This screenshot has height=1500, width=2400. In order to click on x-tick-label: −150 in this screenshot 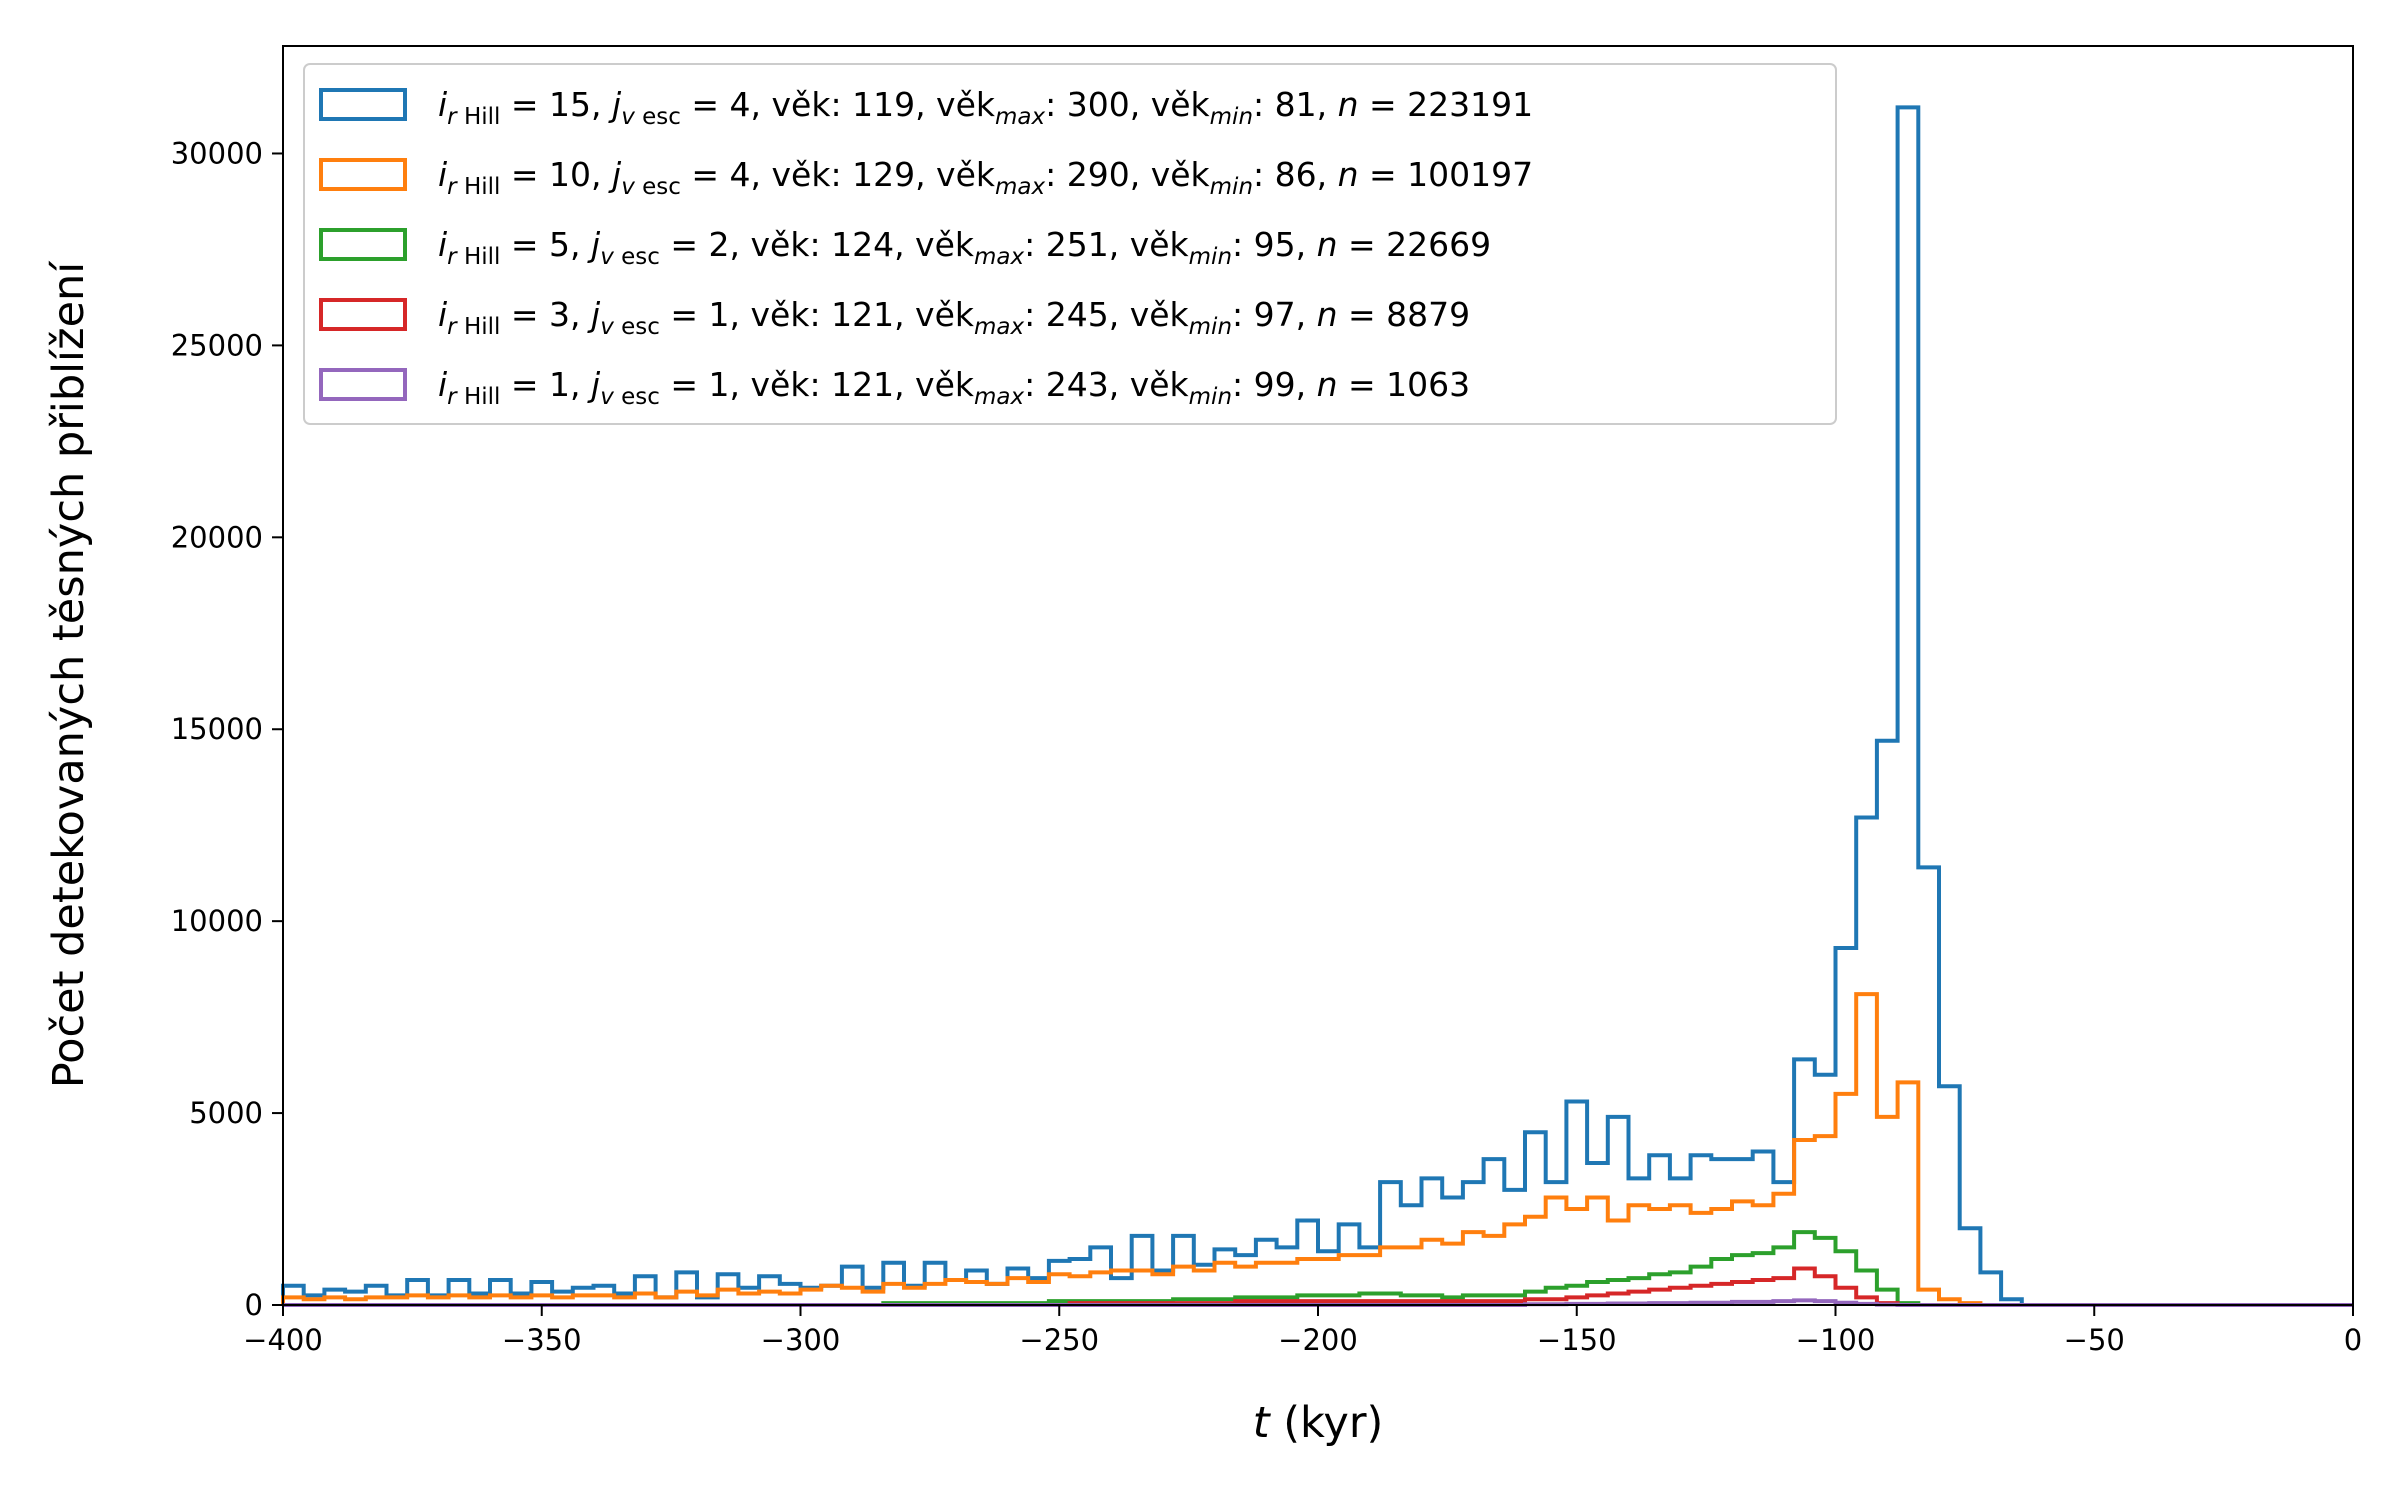, I will do `click(1577, 1340)`.